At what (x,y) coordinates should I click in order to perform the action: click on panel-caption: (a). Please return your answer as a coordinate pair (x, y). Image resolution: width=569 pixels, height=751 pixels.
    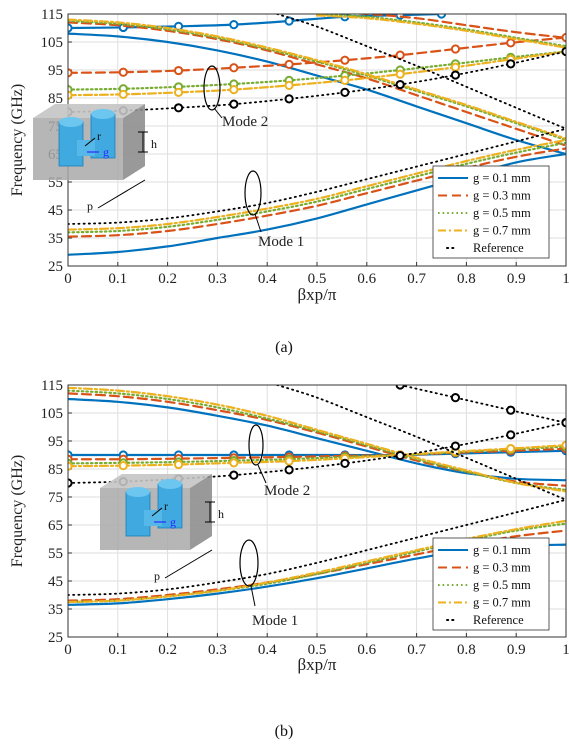
    Looking at the image, I should click on (284, 347).